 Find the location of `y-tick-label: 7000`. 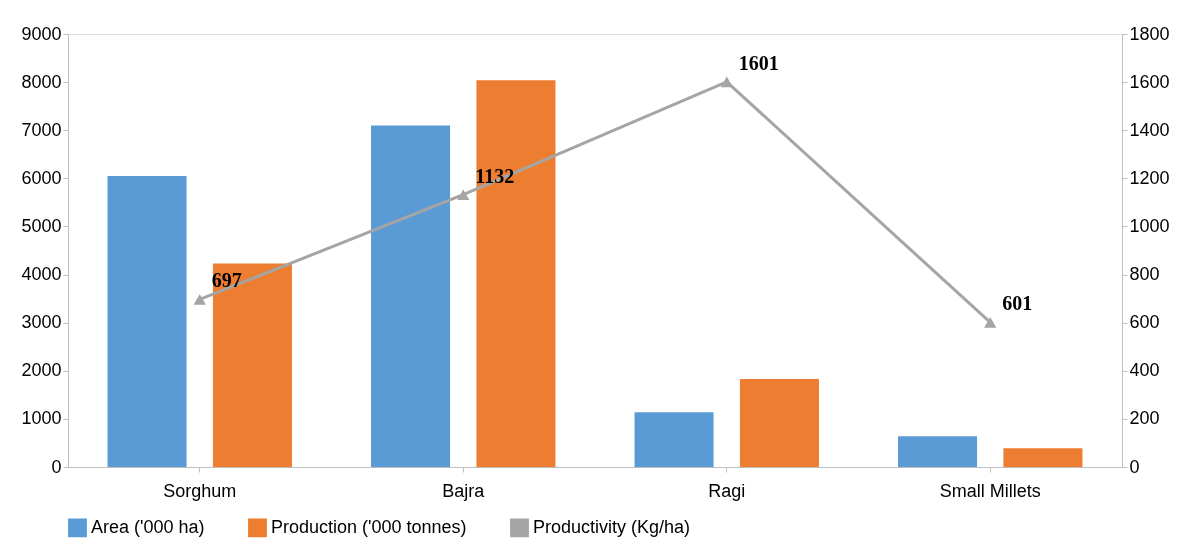

y-tick-label: 7000 is located at coordinates (41, 129).